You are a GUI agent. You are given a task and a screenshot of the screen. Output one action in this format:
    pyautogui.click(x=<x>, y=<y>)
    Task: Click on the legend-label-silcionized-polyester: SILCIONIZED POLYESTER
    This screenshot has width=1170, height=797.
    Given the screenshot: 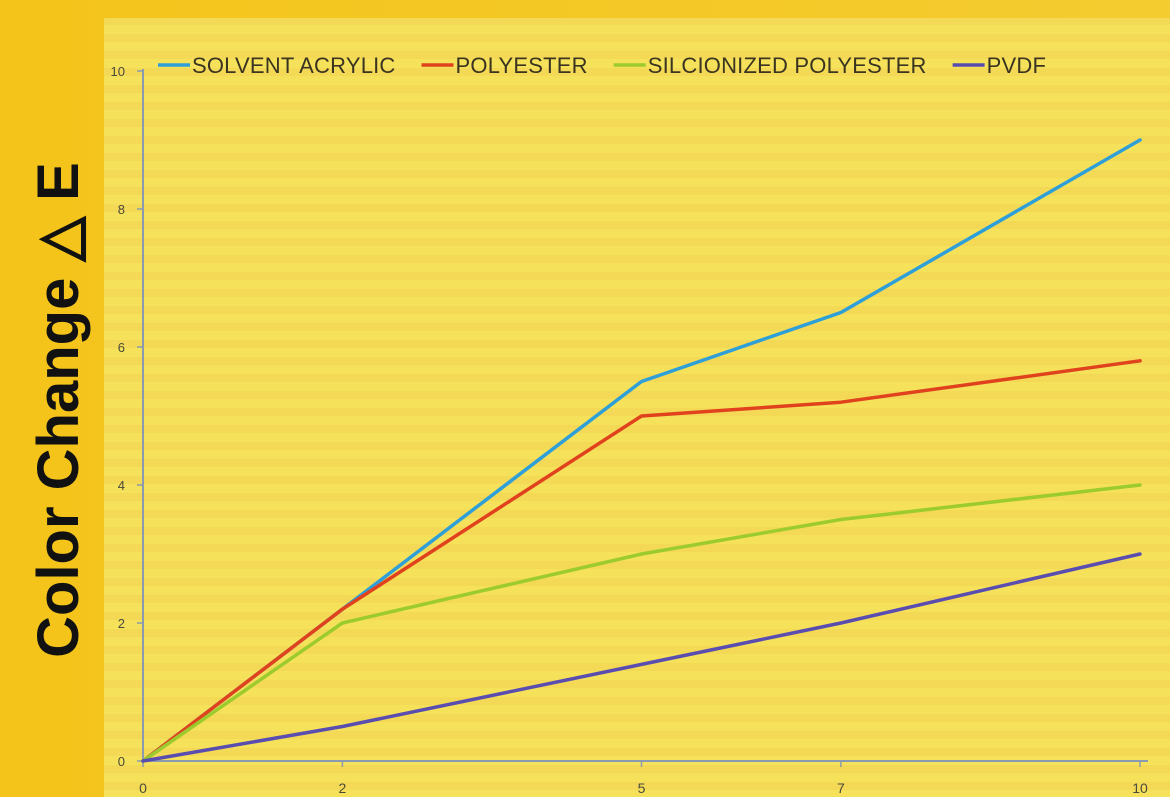 What is the action you would take?
    pyautogui.click(x=787, y=65)
    